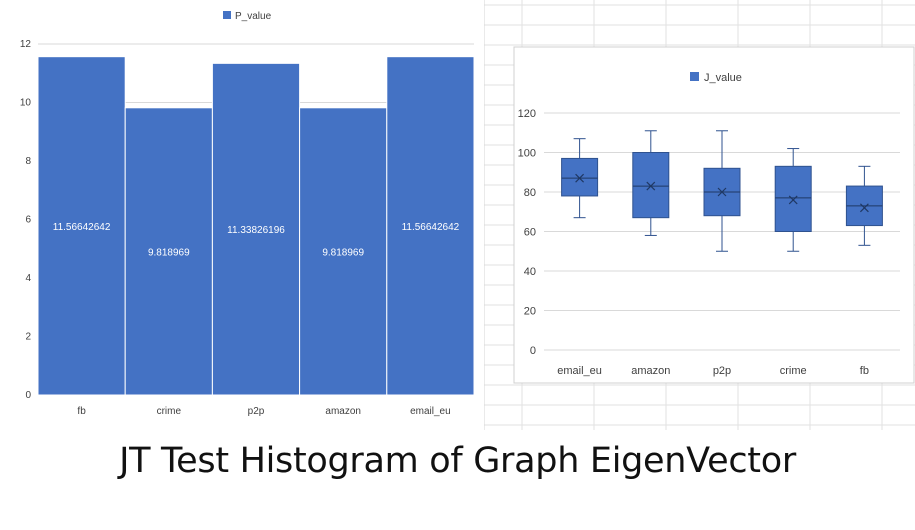  Describe the element at coordinates (457, 461) in the screenshot. I see `figure-caption: JT Test Histogram of Graph EigenVector` at that location.